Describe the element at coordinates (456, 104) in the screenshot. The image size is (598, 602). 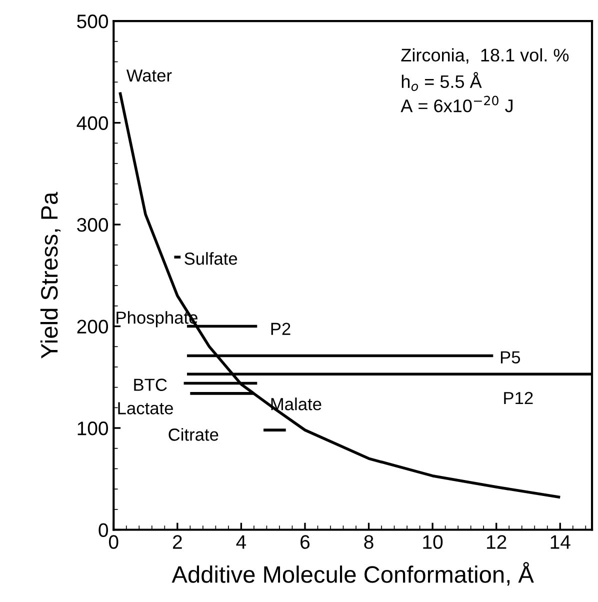
I see `annotation: A = 6x10$^{−20}$ J` at that location.